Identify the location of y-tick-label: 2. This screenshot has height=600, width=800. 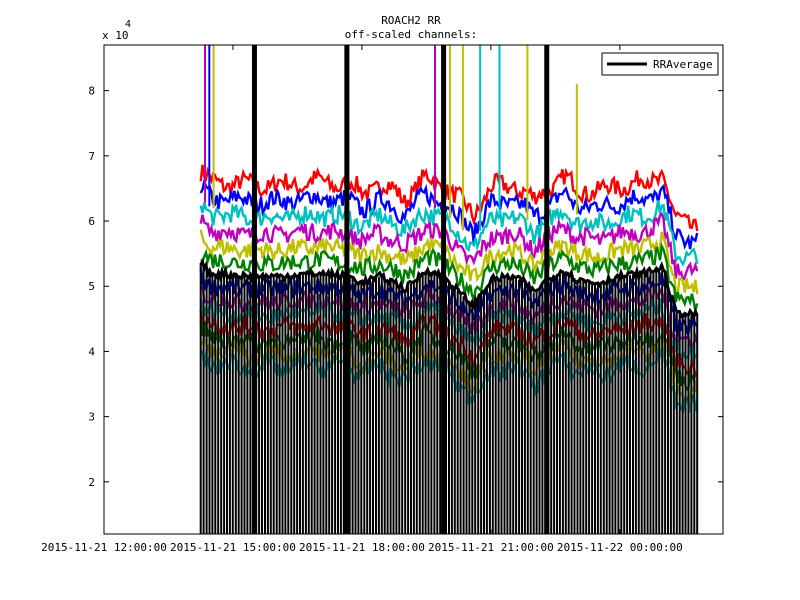
(91, 482).